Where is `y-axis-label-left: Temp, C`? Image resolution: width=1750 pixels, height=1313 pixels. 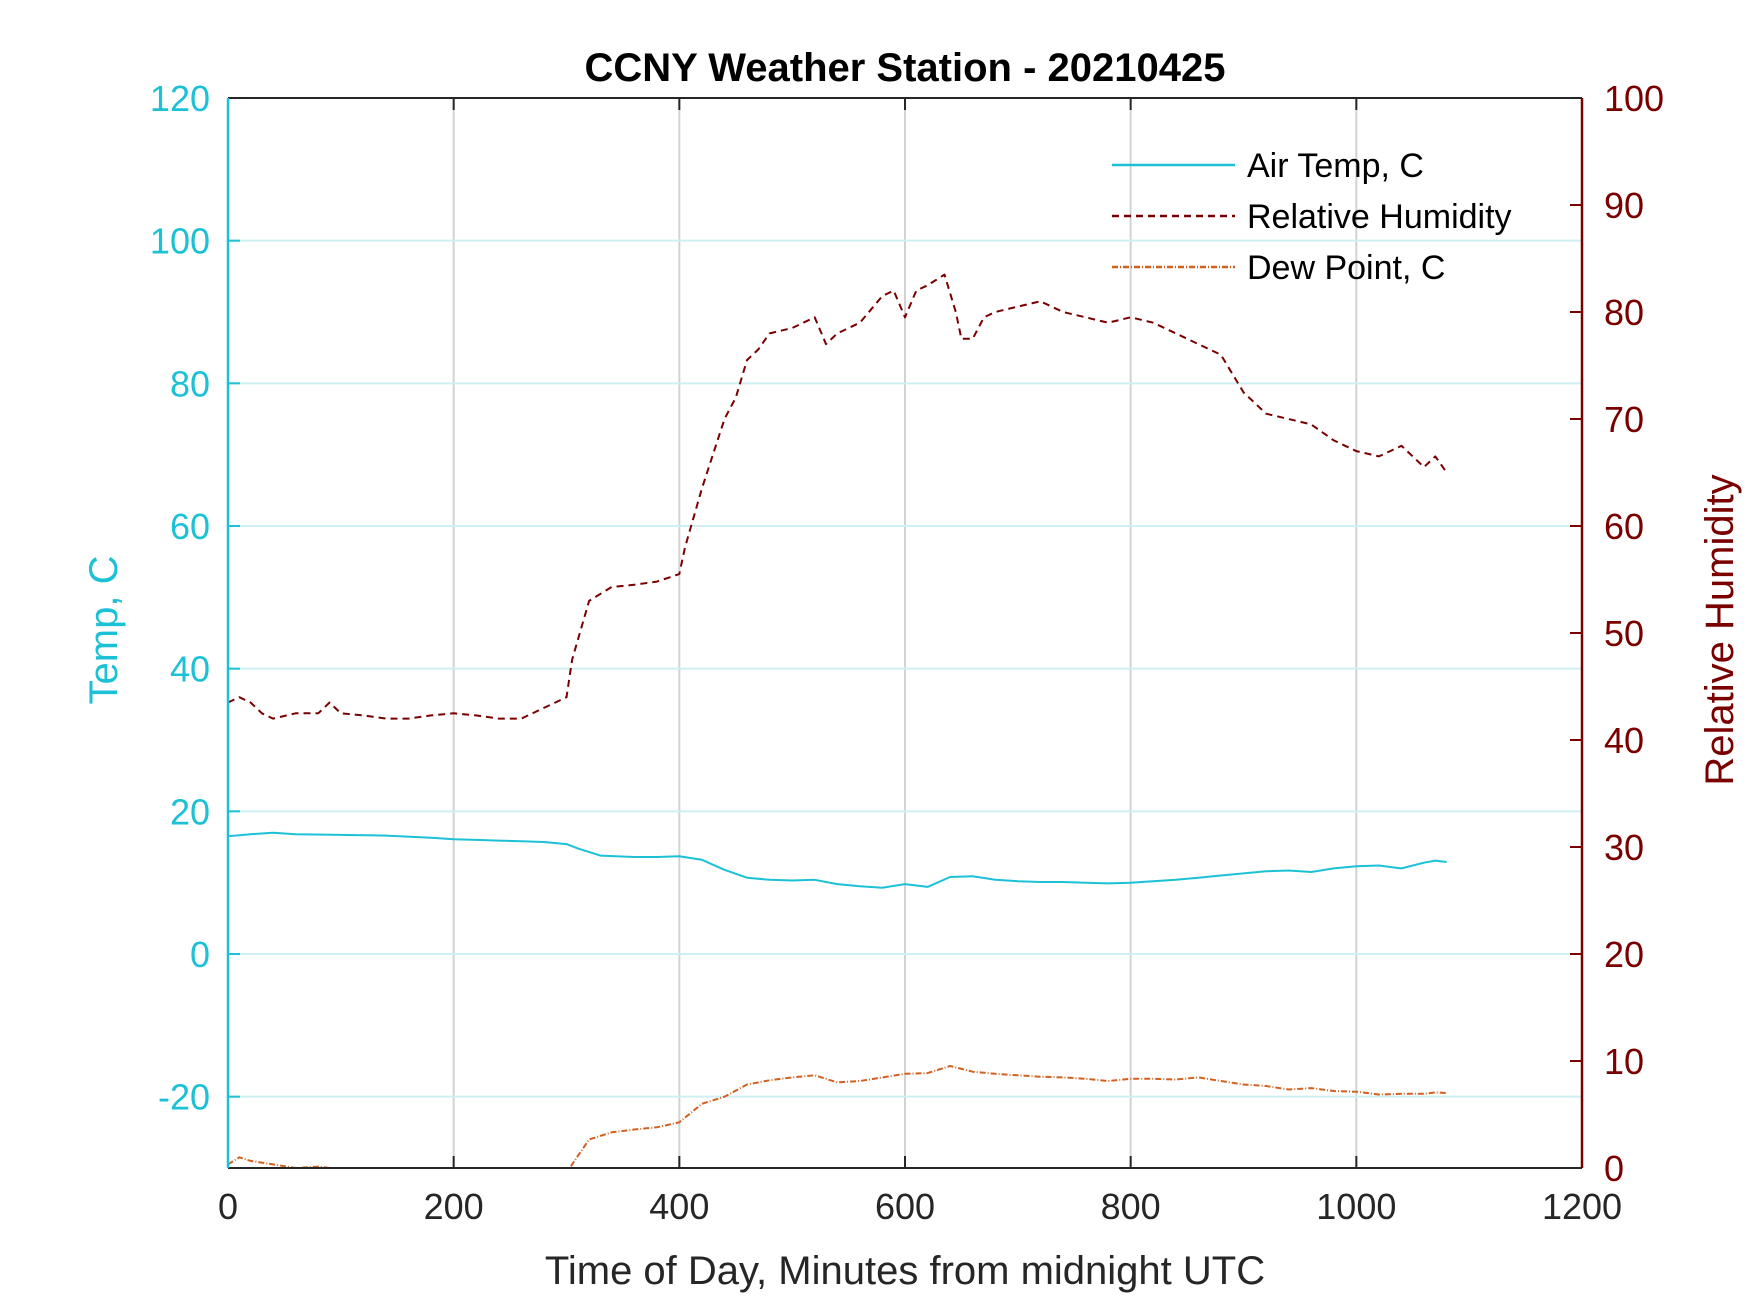 y-axis-label-left: Temp, C is located at coordinates (104, 630).